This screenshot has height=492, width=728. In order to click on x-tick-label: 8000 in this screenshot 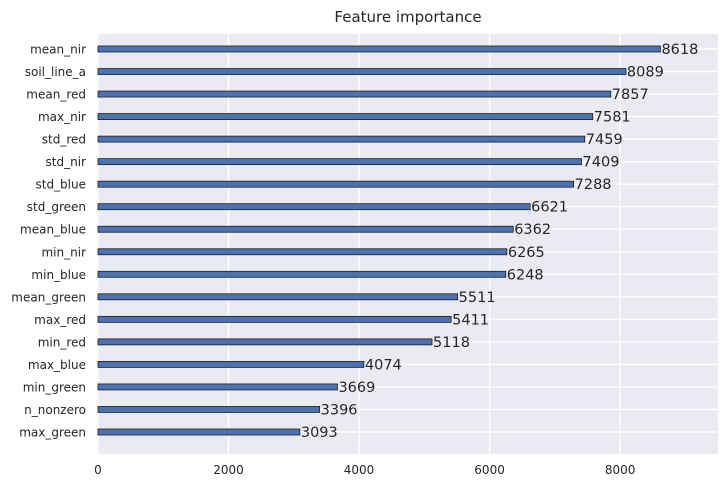, I will do `click(620, 470)`.